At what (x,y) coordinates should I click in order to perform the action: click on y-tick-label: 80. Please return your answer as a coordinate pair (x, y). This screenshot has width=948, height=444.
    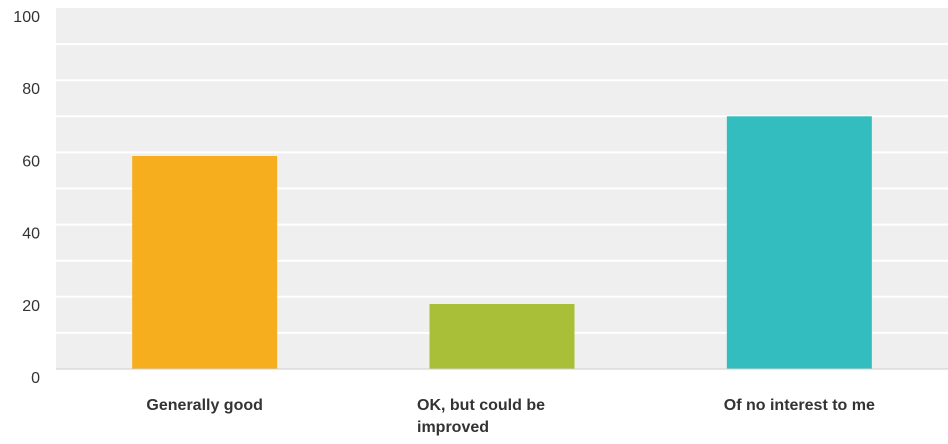
    Looking at the image, I should click on (31, 89).